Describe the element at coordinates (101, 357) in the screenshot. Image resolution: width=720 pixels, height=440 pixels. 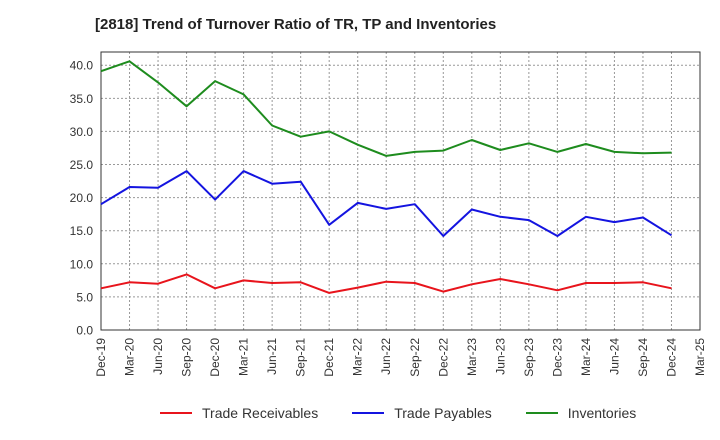
I see `x-tick-label: Dec-19` at that location.